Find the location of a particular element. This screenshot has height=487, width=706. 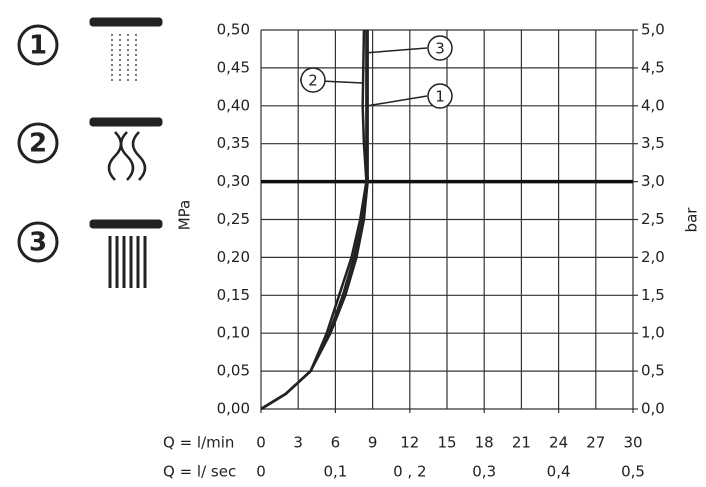

x2-tick-label: 0 is located at coordinates (261, 472).